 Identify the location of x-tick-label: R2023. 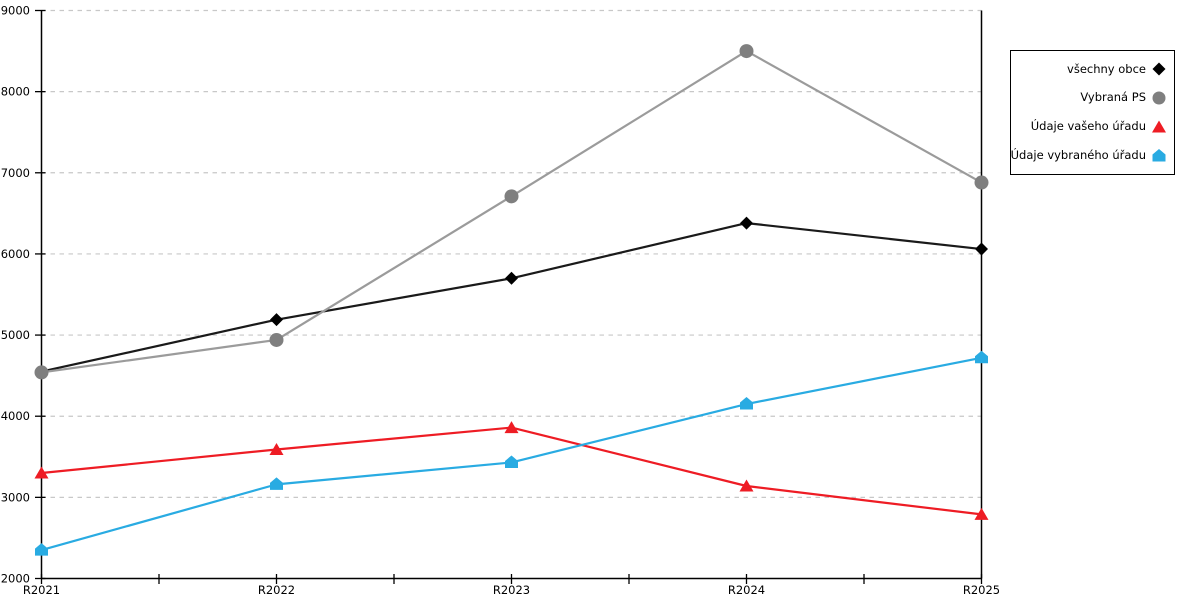
(511, 590).